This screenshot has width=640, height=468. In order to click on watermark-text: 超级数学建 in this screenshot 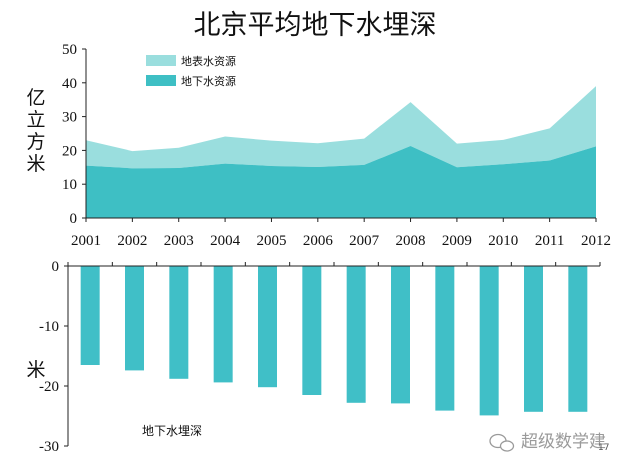, I will do `click(563, 442)`.